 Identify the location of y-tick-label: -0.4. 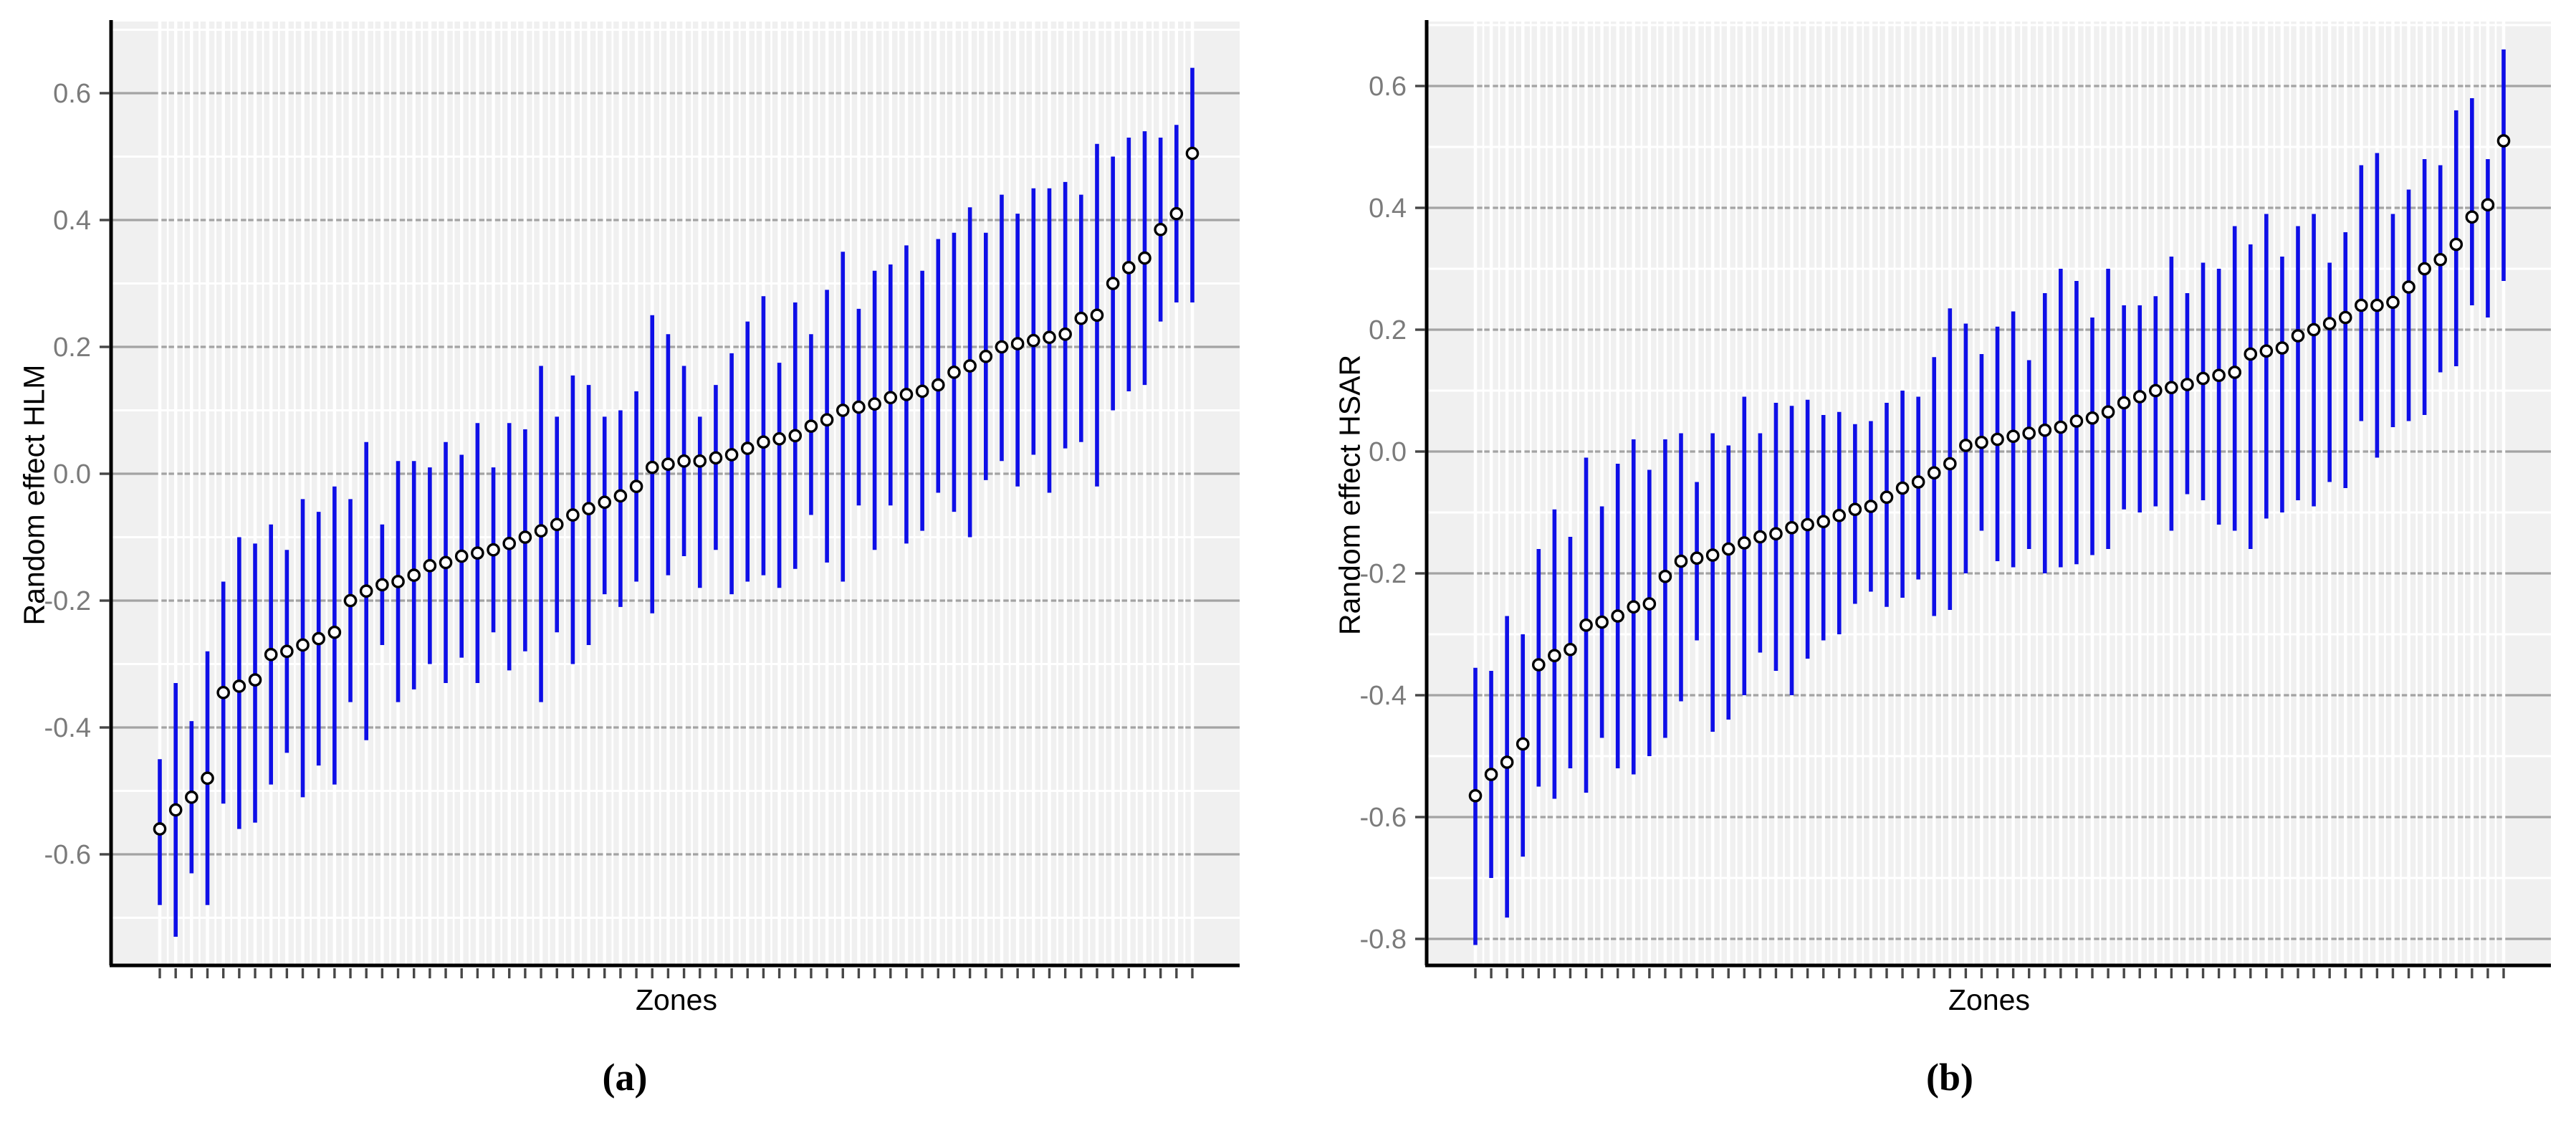
(67, 728).